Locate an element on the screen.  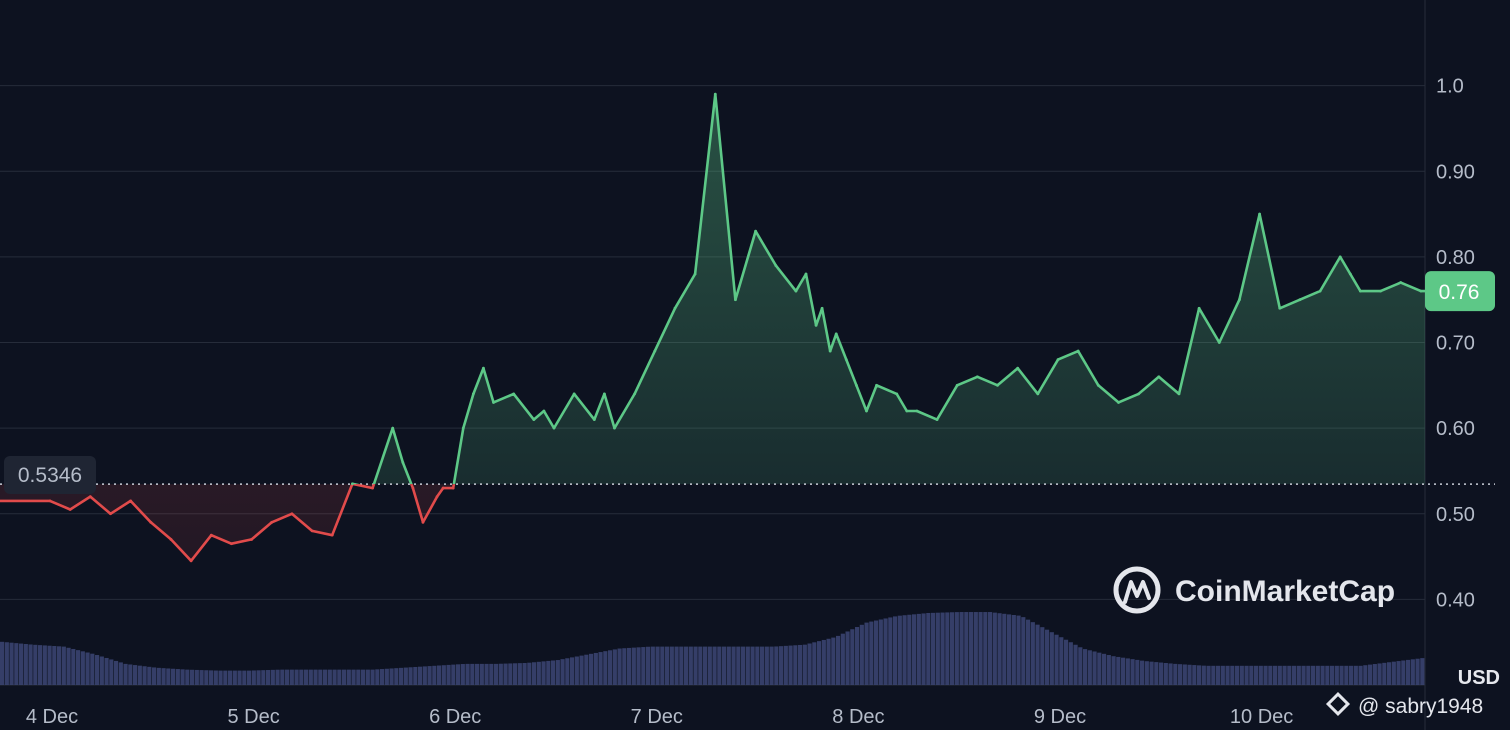
coinmarketcap-logo-icon is located at coordinates (1137, 590).